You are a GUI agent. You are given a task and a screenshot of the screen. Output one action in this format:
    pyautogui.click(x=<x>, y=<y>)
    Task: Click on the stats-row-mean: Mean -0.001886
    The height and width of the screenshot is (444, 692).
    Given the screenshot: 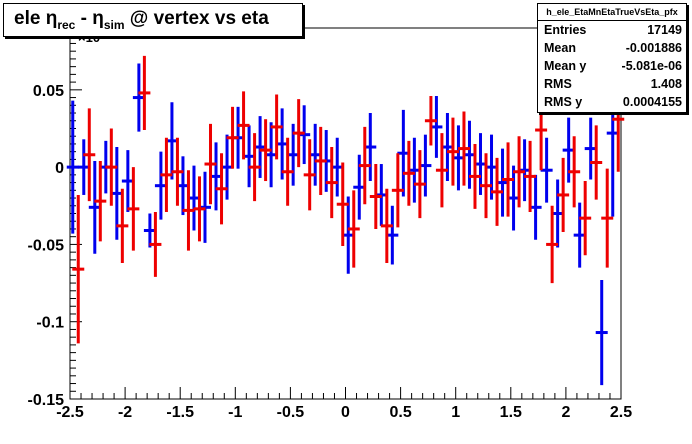 What is the action you would take?
    pyautogui.click(x=612, y=48)
    